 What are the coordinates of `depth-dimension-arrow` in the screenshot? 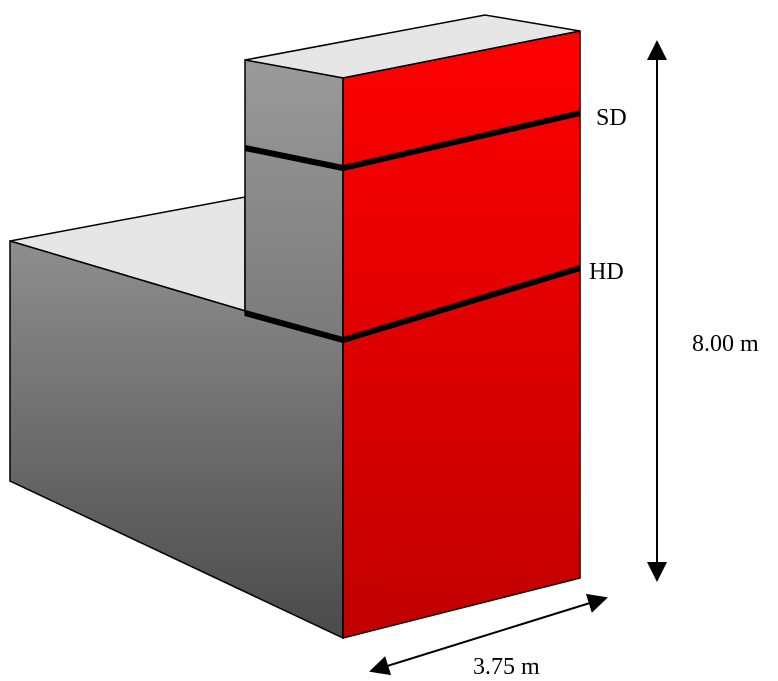 It's located at (488, 634).